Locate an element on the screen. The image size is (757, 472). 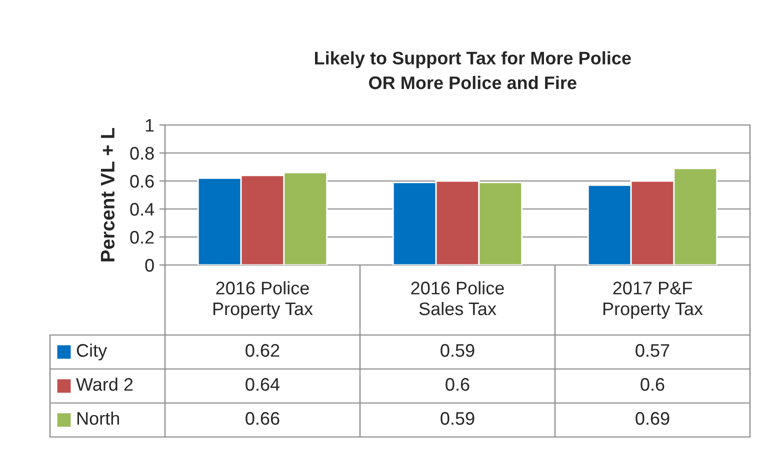
y-tick-label: 0.2 is located at coordinates (142, 237).